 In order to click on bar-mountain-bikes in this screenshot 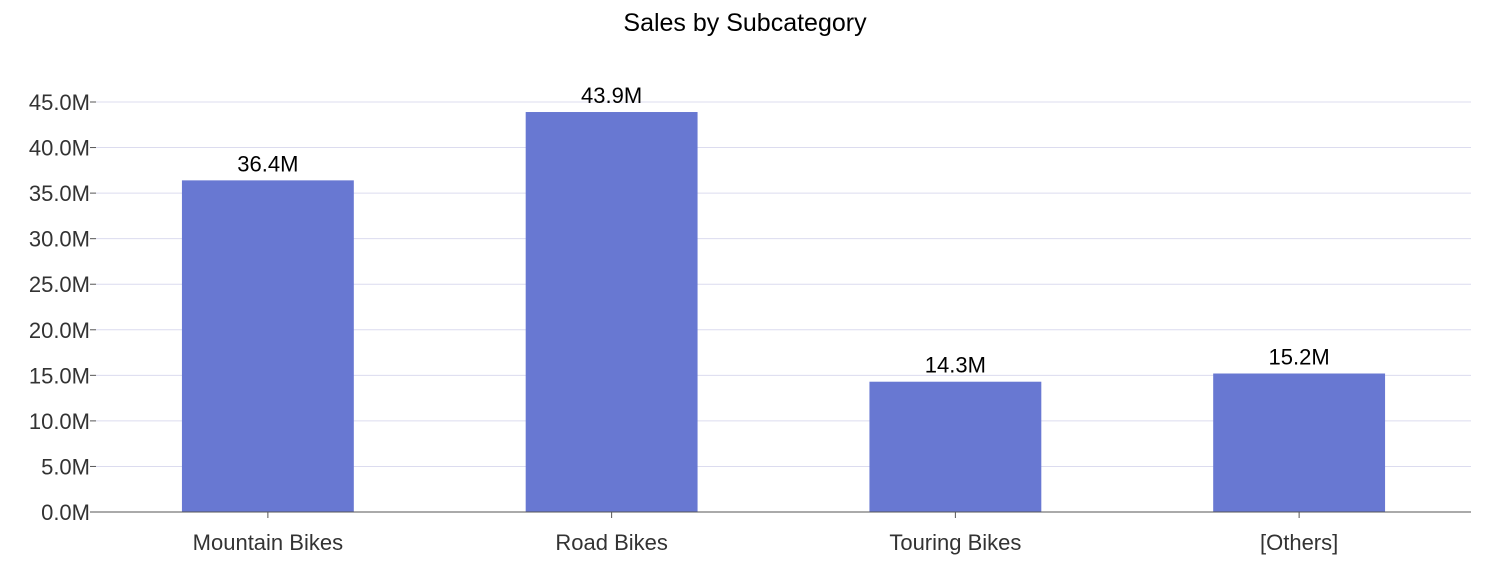, I will do `click(267, 346)`.